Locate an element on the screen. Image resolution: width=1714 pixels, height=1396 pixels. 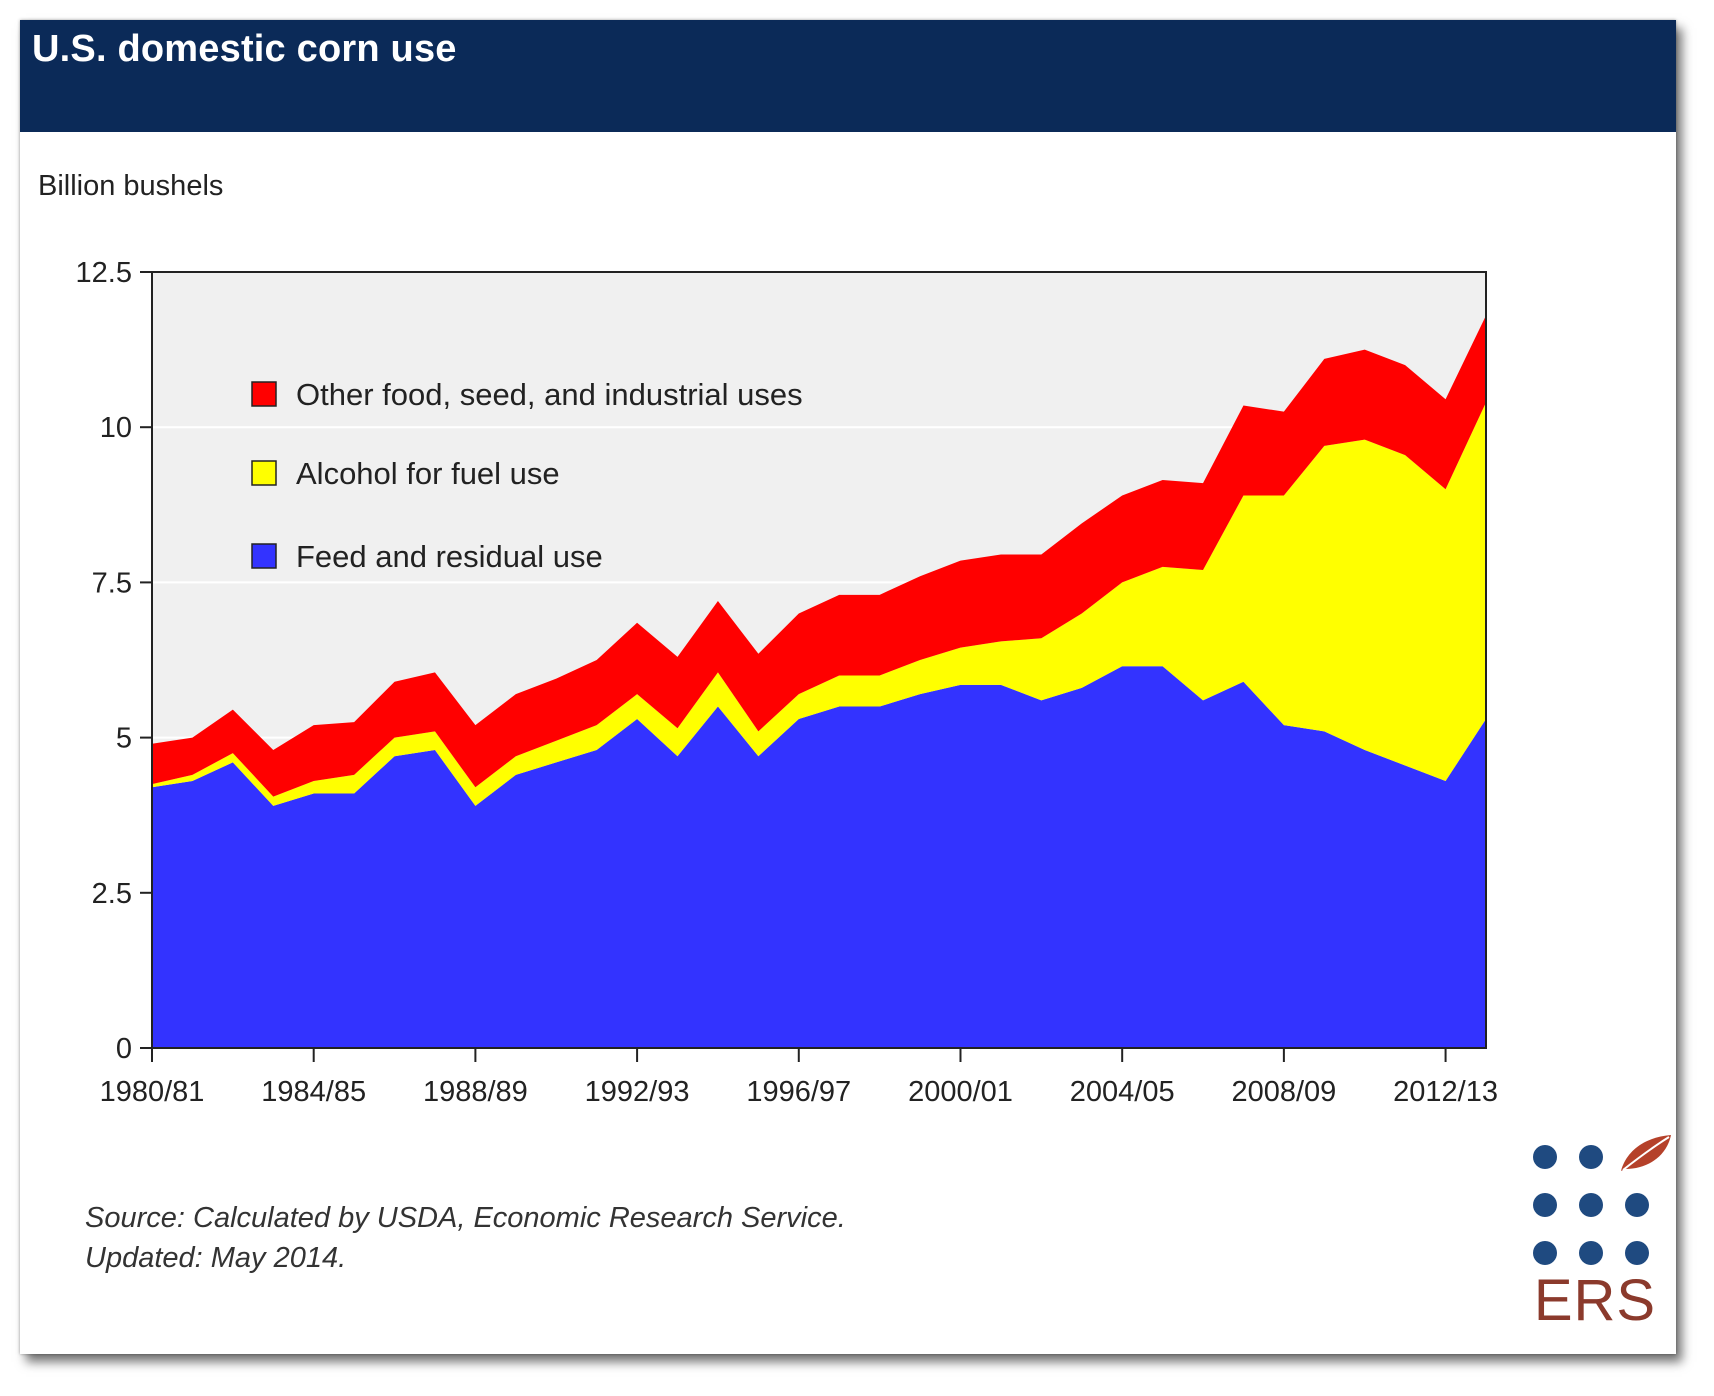
x-tick-label: 1996/97 is located at coordinates (798, 1092).